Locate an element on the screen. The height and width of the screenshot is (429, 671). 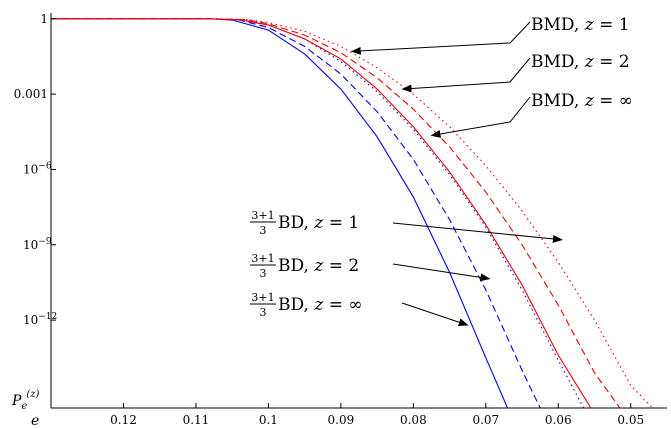
y-axis-label: Pe(z) is located at coordinates (25, 400).